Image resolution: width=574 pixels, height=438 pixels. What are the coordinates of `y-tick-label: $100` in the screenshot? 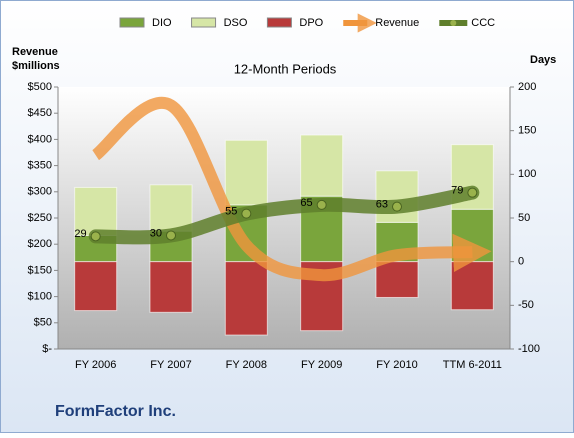 It's located at (40, 297).